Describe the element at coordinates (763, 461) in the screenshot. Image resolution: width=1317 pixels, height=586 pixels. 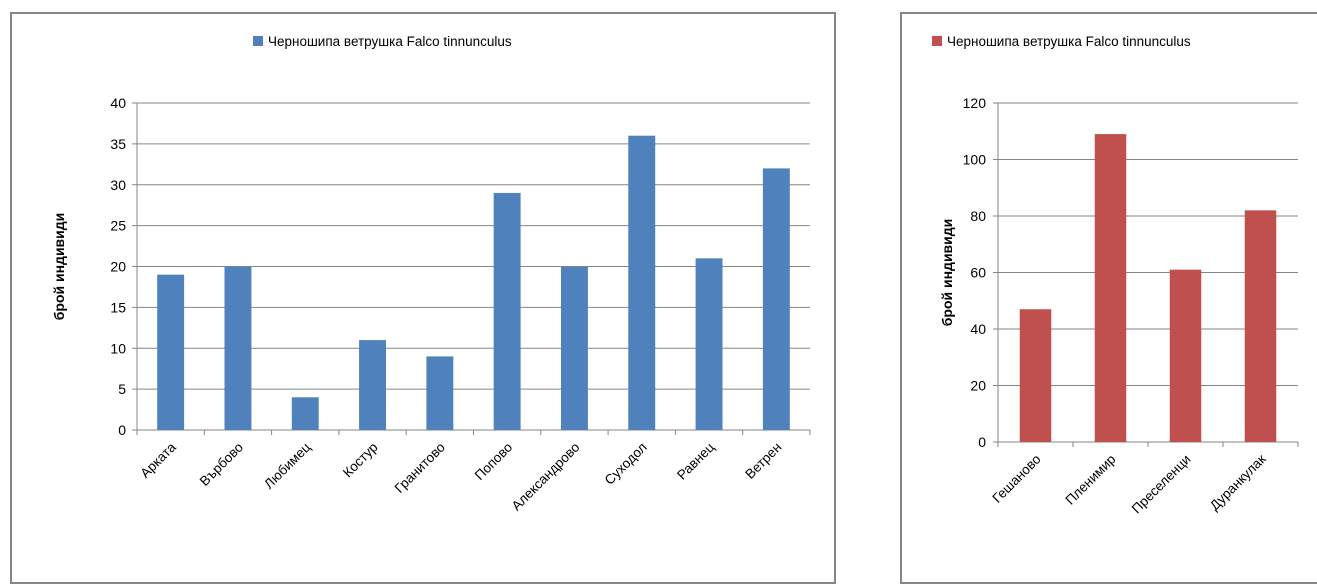
I see `x-category-label: Ветрен` at that location.